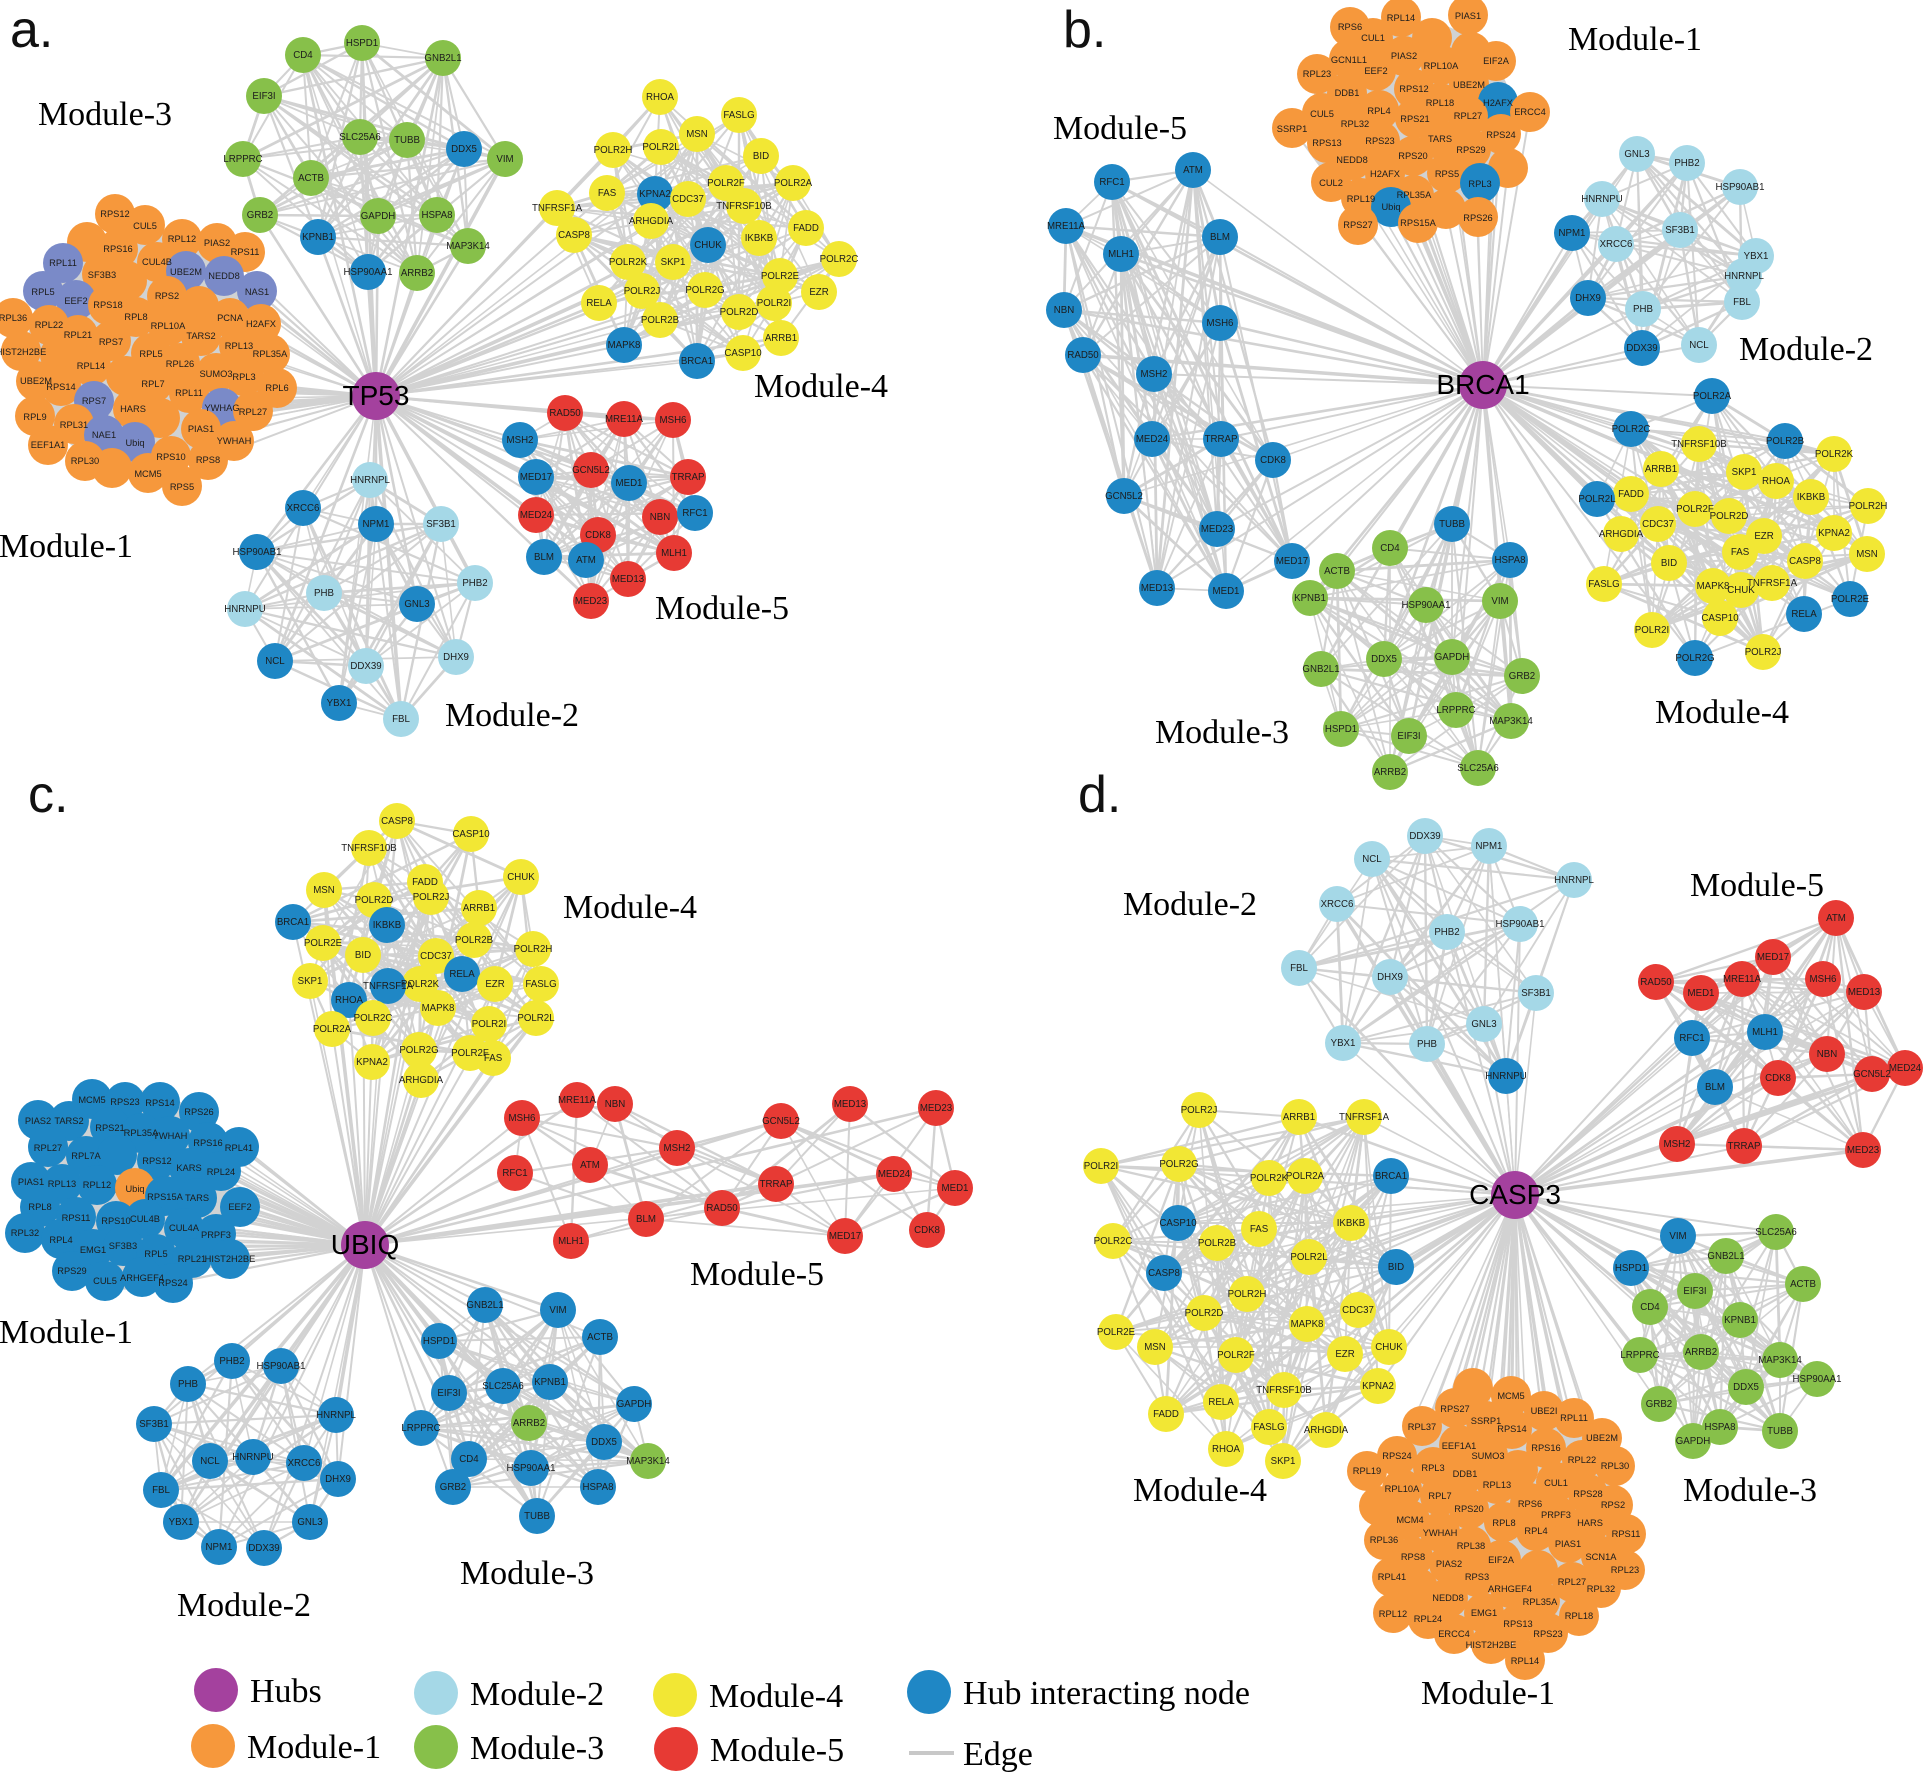 The height and width of the screenshot is (1775, 1923). Describe the element at coordinates (221, 1172) in the screenshot. I see `svg-text: RPL24` at that location.